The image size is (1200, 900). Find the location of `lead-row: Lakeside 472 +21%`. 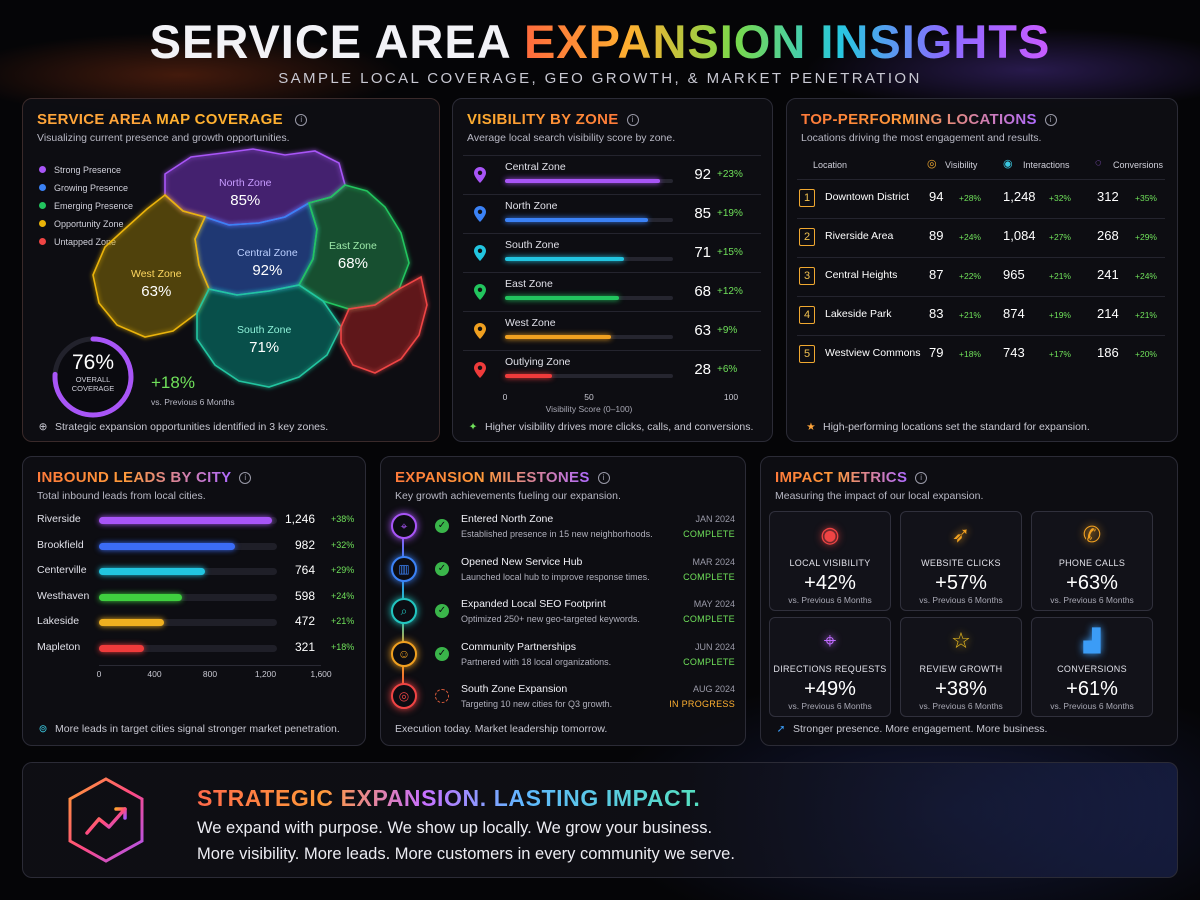

lead-row: Lakeside 472 +21% is located at coordinates (201, 623).